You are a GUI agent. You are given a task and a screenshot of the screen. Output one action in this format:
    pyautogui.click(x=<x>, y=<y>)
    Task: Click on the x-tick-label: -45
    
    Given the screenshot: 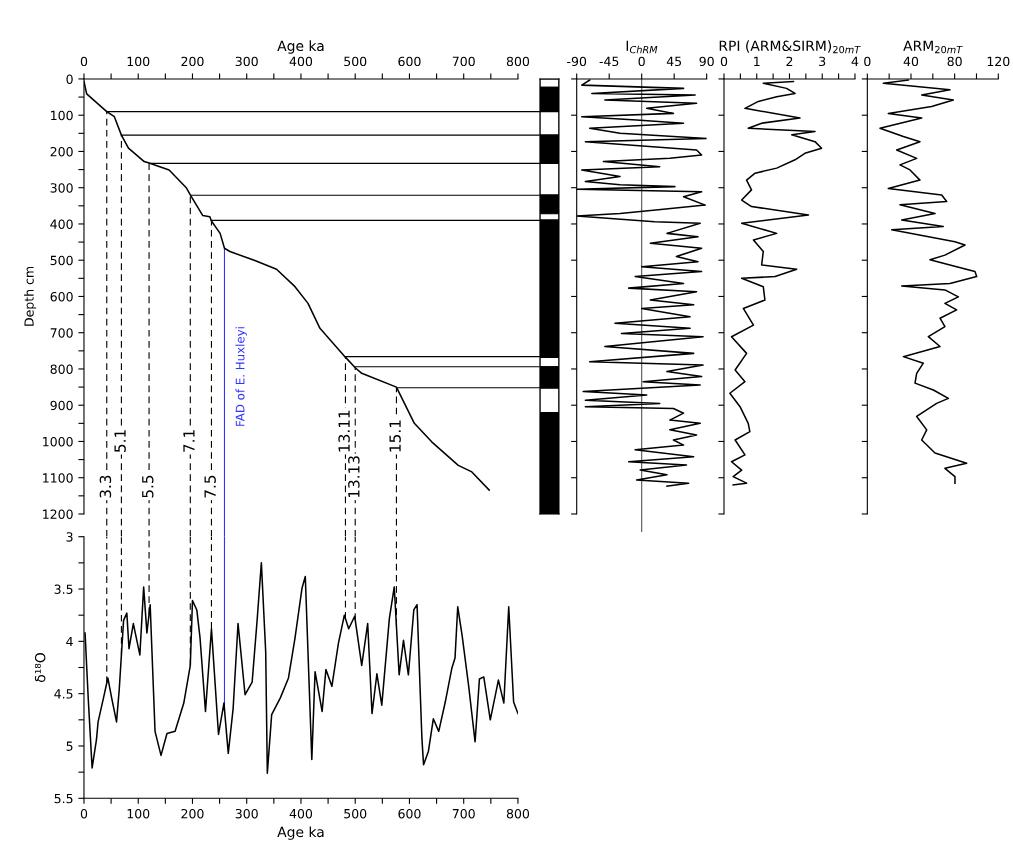 What is the action you would take?
    pyautogui.click(x=609, y=61)
    